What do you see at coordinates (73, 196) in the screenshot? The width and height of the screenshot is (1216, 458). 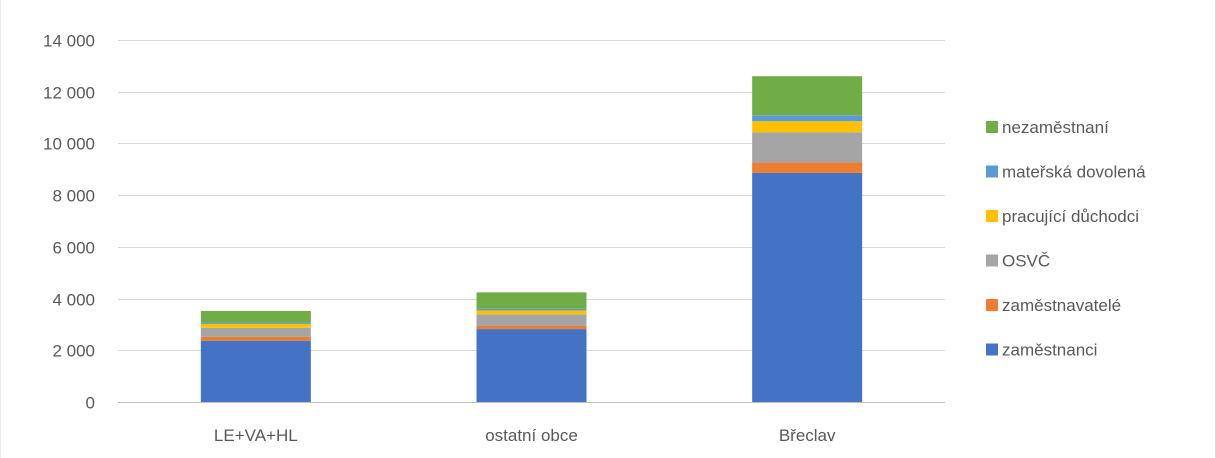 I see `y-tick-label: 8 000` at bounding box center [73, 196].